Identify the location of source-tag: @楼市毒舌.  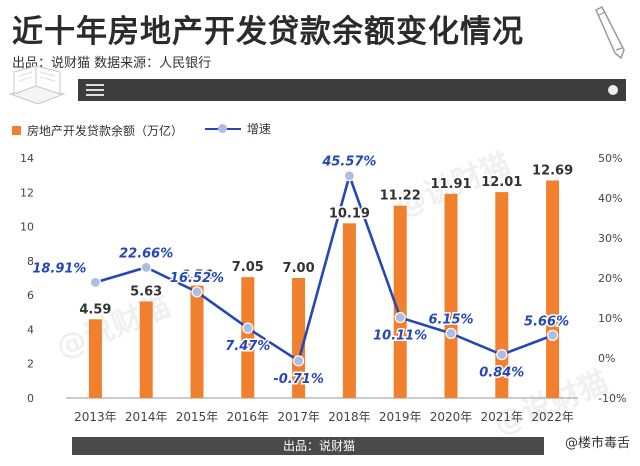
(597, 443).